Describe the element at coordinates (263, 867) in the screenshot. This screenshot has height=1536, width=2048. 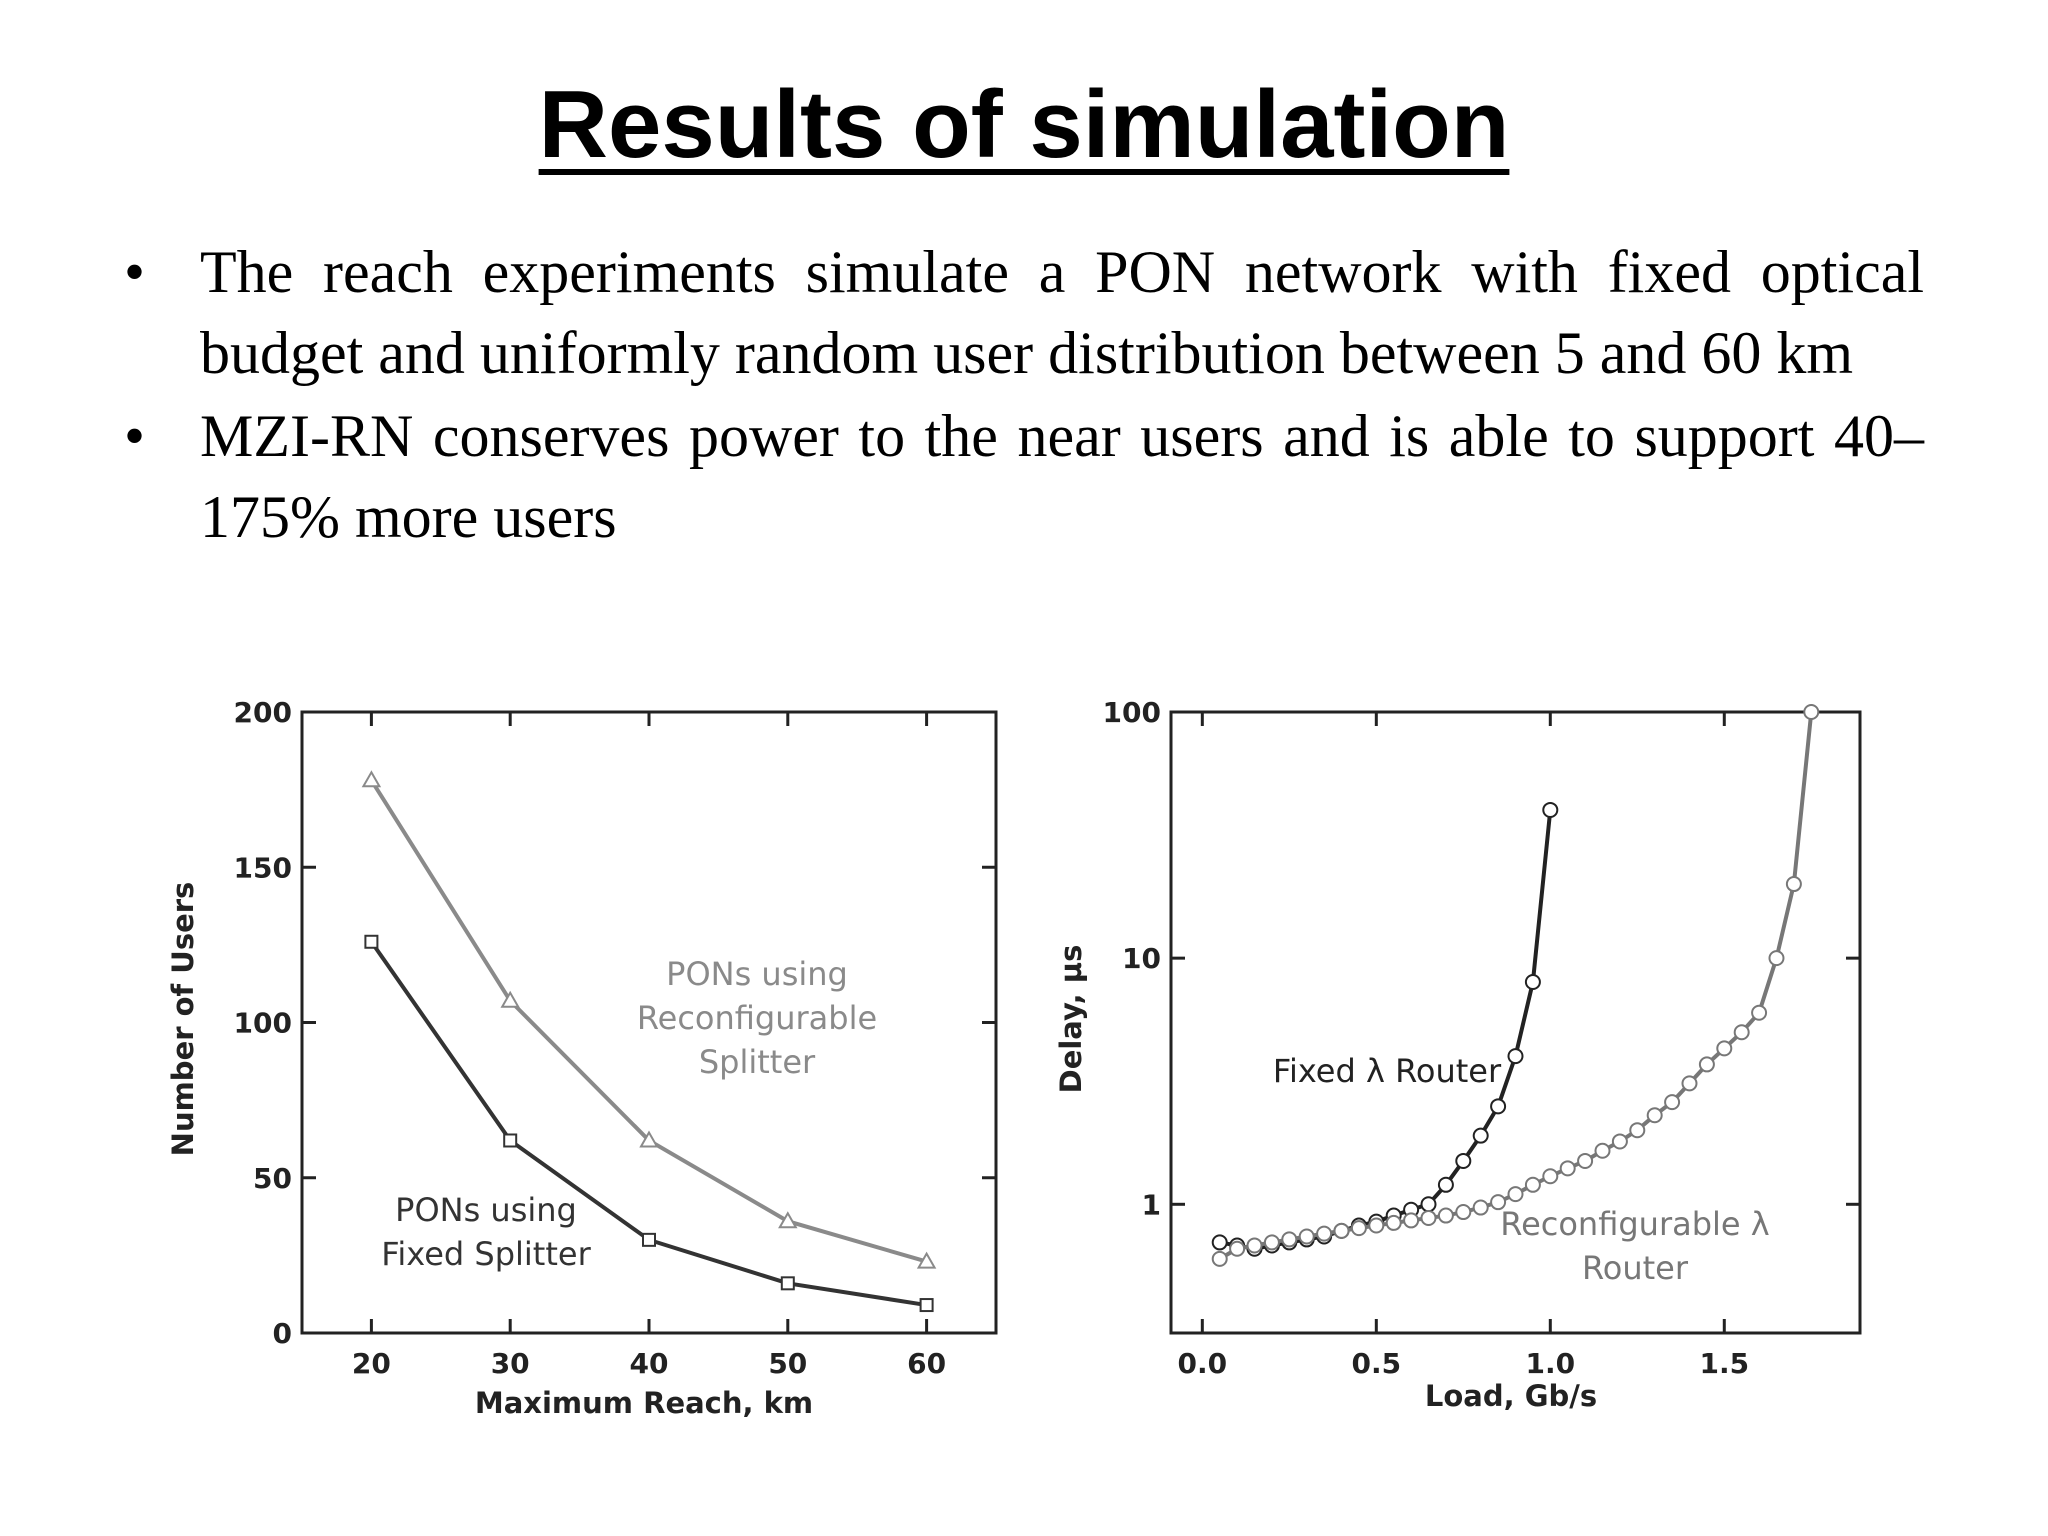
I see `y-tick-label: 150` at that location.